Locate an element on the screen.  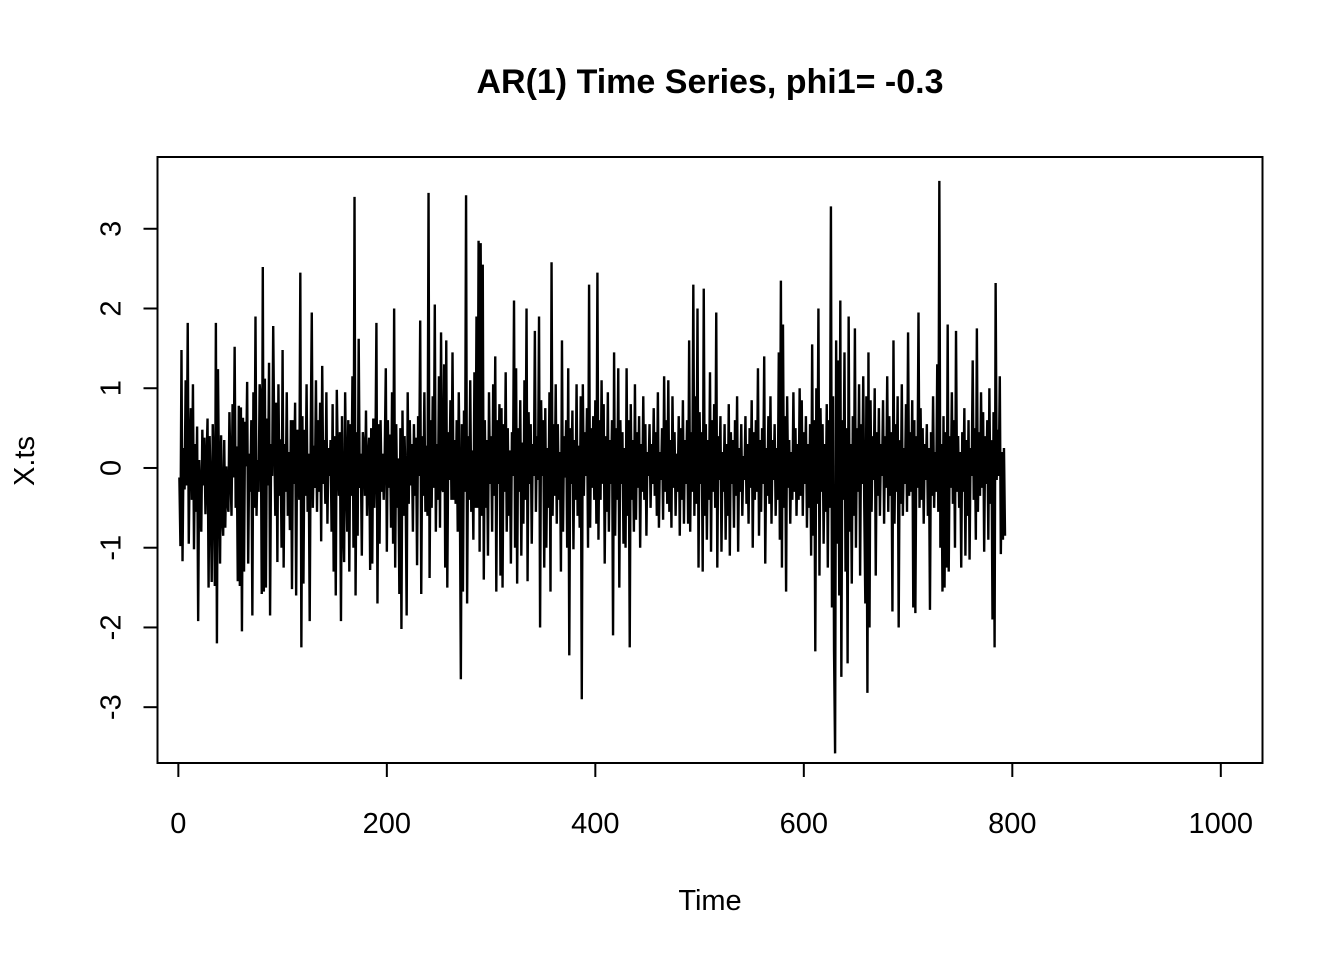
y-tick-label: 2 is located at coordinates (112, 308).